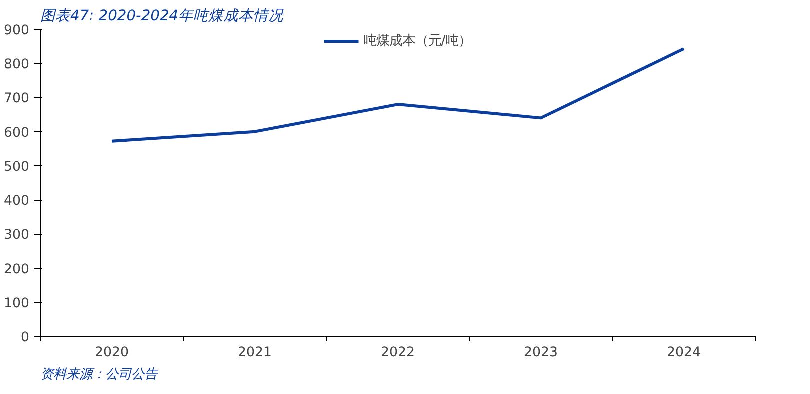  I want to click on x-tick-label: 2024, so click(684, 353).